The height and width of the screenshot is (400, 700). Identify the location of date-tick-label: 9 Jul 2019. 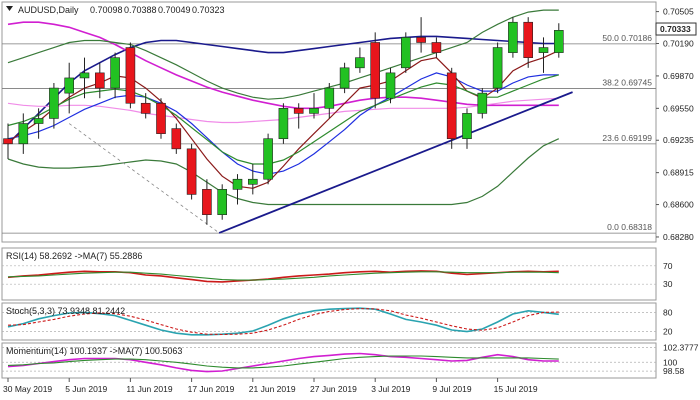
(451, 389).